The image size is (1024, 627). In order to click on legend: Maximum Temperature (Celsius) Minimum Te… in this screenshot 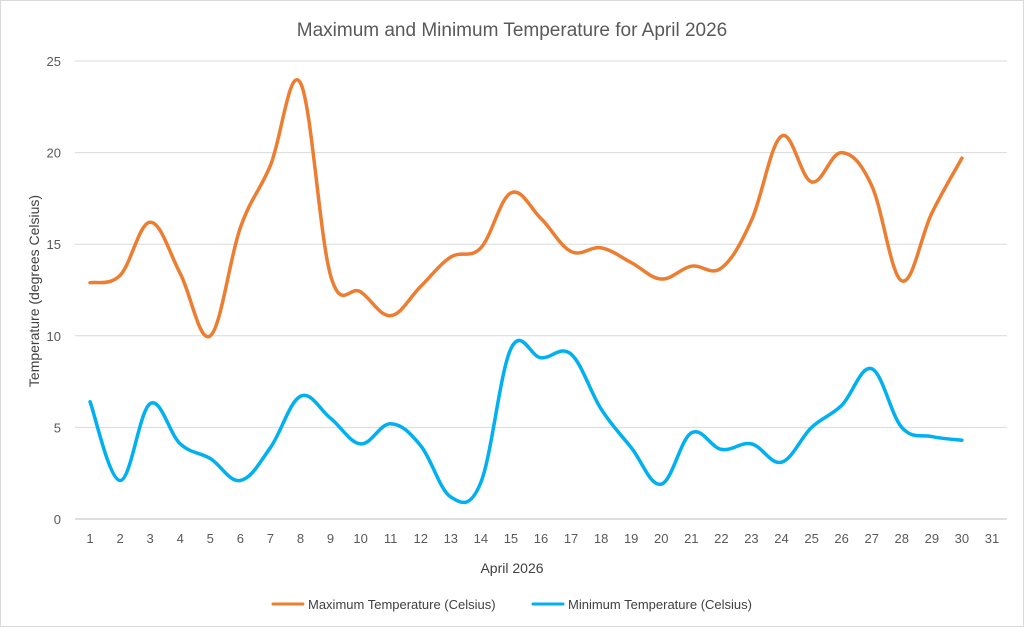, I will do `click(511, 604)`.